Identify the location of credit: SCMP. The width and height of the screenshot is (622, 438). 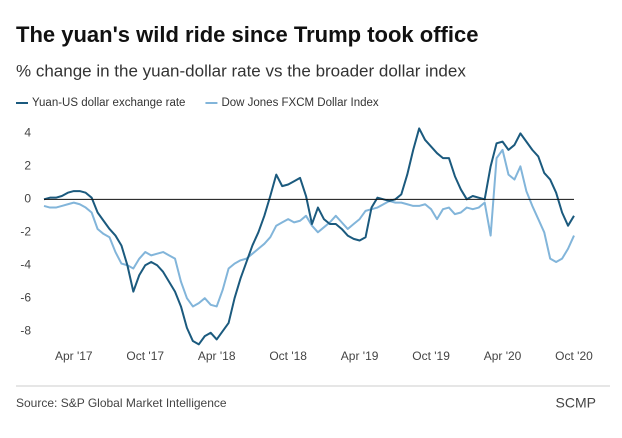
(576, 403).